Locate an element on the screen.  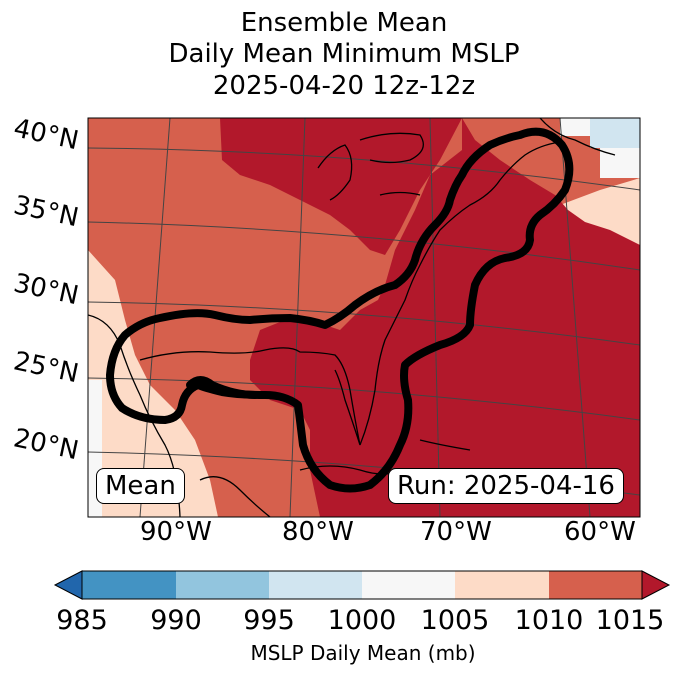
title-line-1: Ensemble Mean is located at coordinates (344, 23).